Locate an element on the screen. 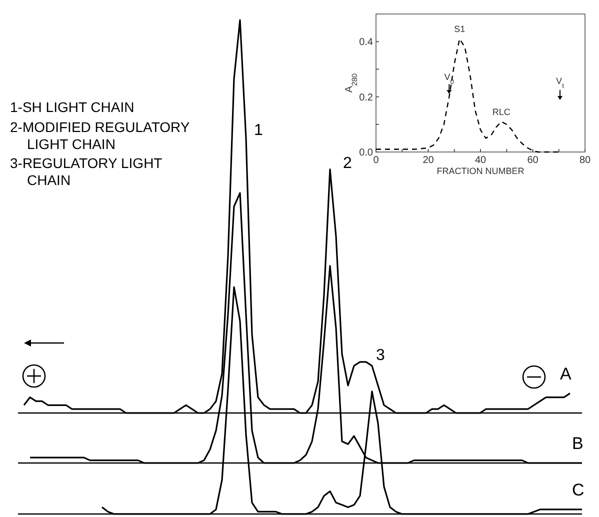 The image size is (599, 517). x-tick-label: 40 is located at coordinates (480, 160).